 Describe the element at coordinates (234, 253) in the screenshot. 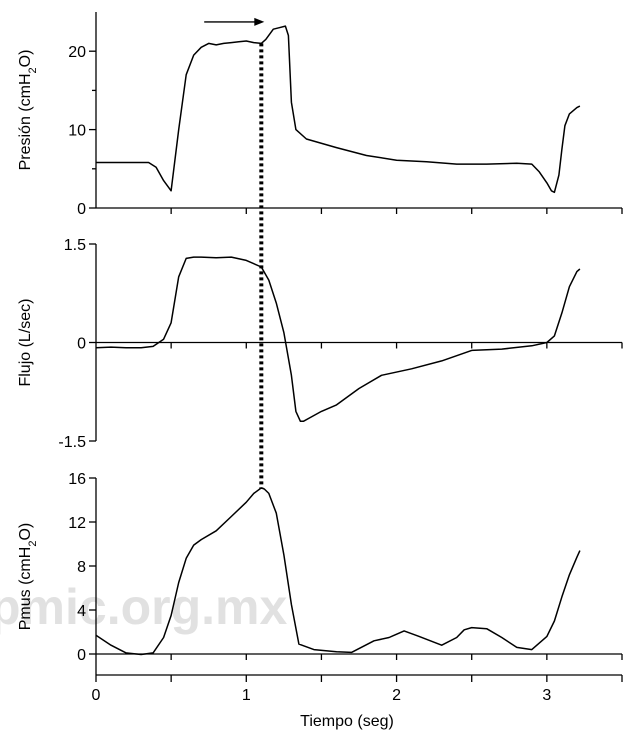

I see `annotations` at that location.